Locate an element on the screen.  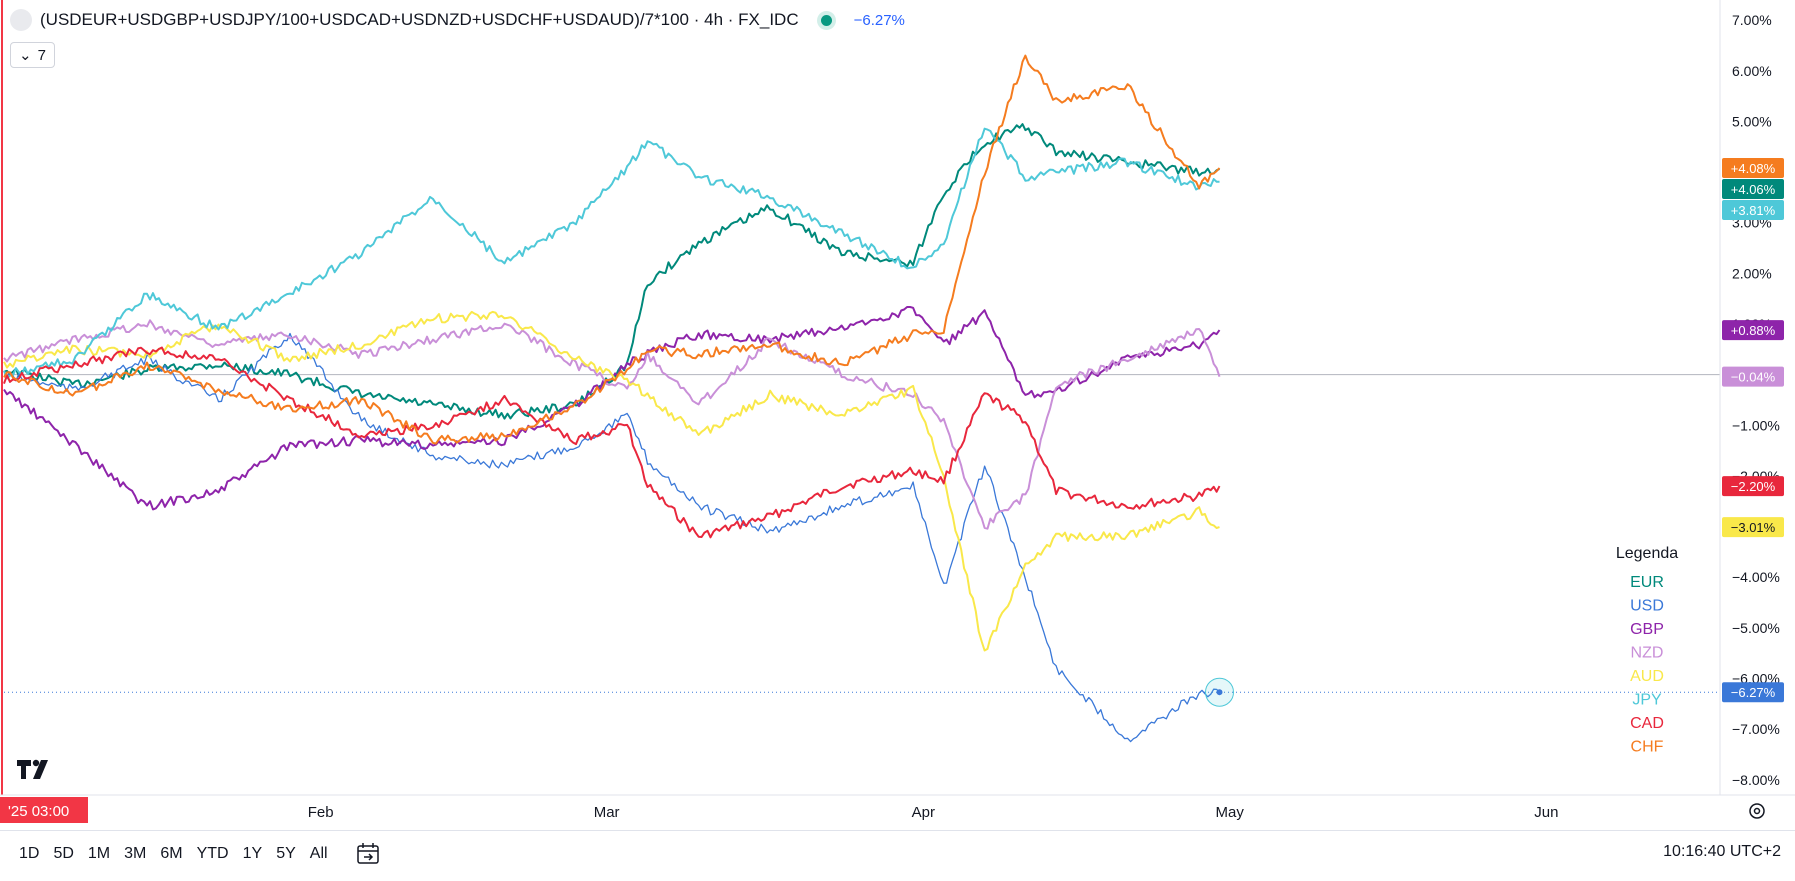
range-5y-button: 5Y is located at coordinates (286, 853).